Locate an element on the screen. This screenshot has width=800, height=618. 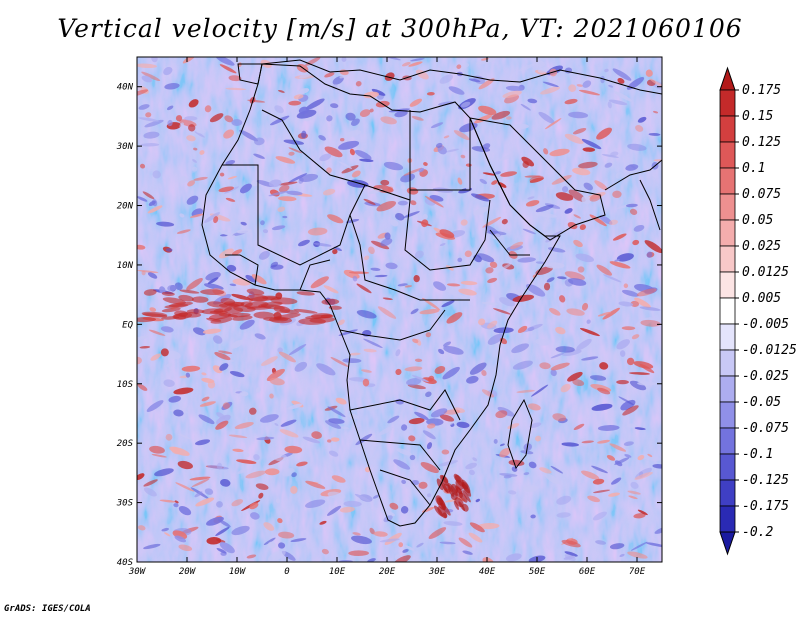
lat-tick-label: 20N is located at coordinates (125, 207).